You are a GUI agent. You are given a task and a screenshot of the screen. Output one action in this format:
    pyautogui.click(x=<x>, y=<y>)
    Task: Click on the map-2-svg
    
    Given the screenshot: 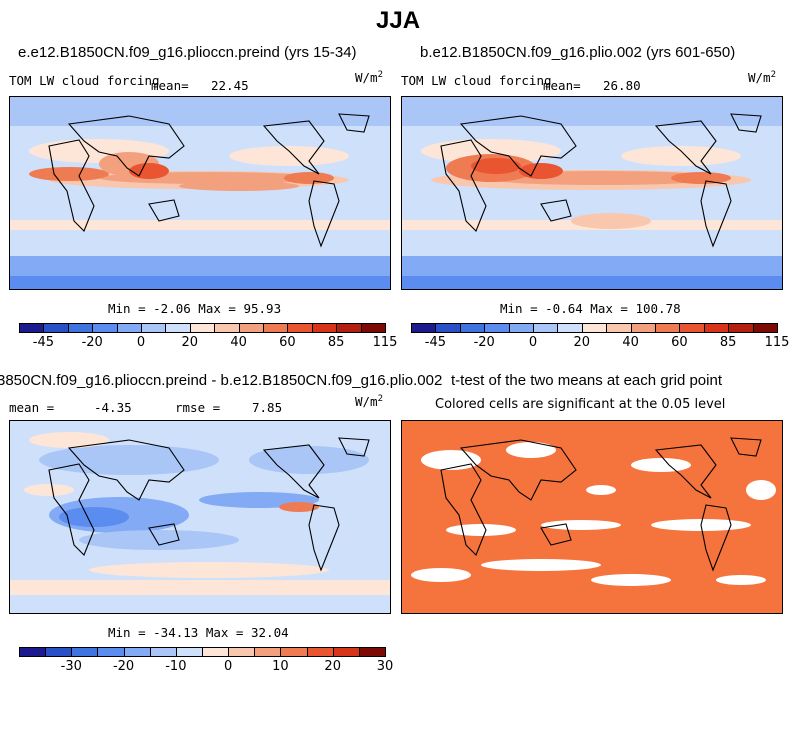 What is the action you would take?
    pyautogui.click(x=592, y=193)
    